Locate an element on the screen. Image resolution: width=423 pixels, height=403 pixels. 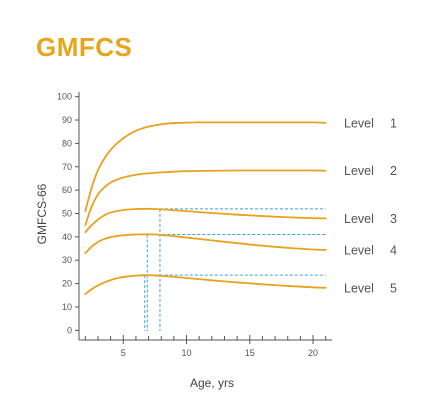
x-tick-label: 20 is located at coordinates (313, 353).